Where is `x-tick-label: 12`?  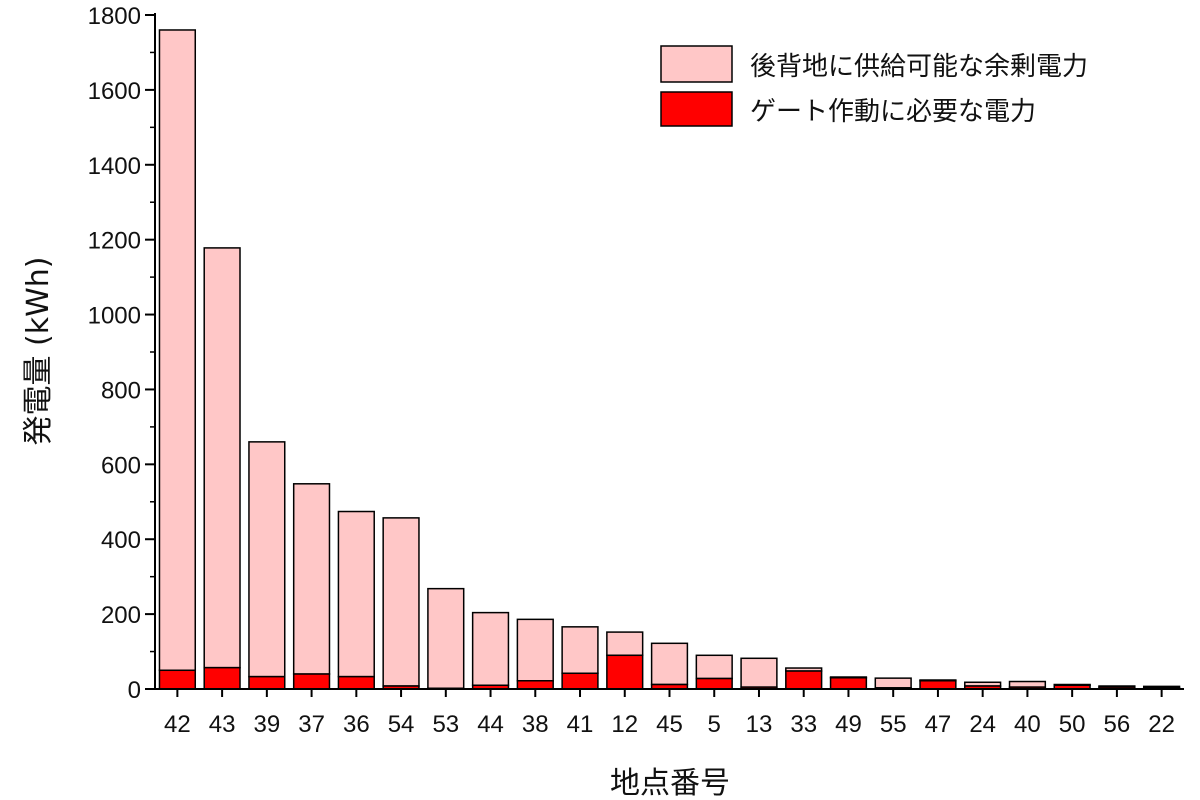 x-tick-label: 12 is located at coordinates (624, 724).